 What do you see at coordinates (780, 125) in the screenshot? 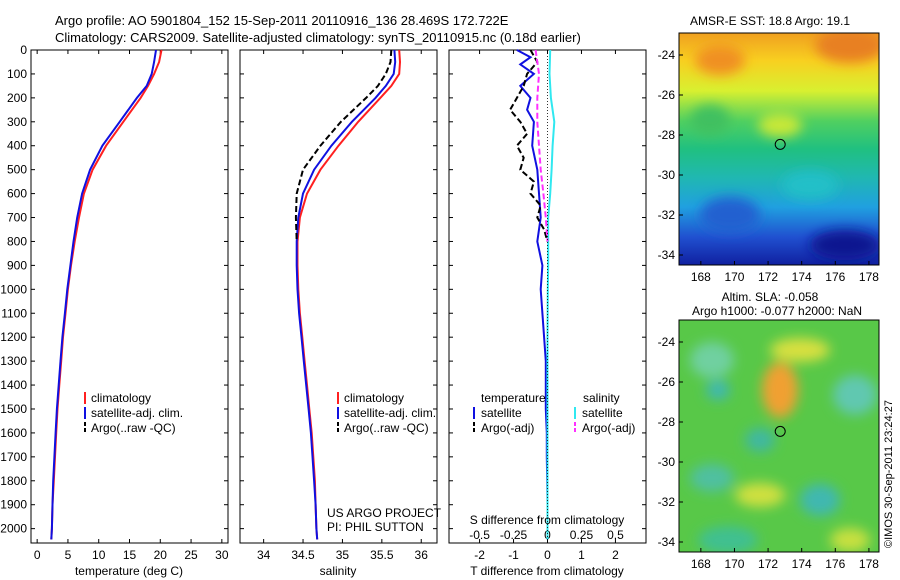
I see `sst-warm-patch` at bounding box center [780, 125].